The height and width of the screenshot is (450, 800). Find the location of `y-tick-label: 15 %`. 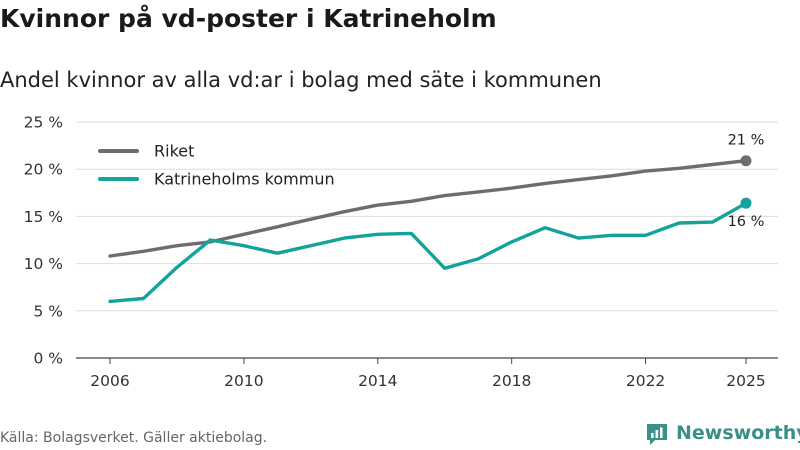

y-tick-label: 15 % is located at coordinates (43, 217).